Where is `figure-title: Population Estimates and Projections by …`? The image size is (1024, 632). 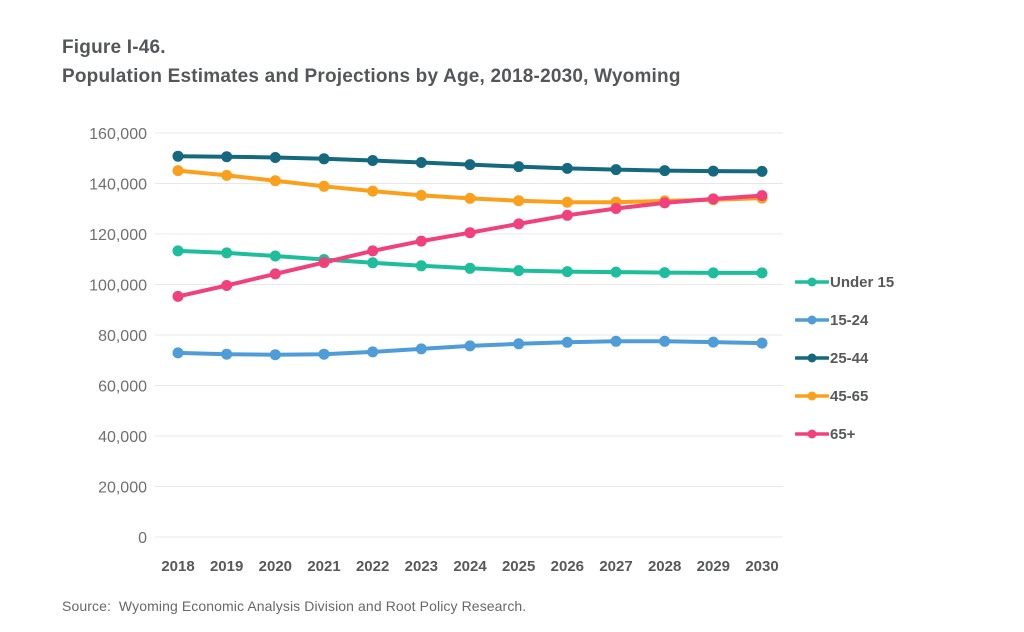 figure-title: Population Estimates and Projections by … is located at coordinates (371, 76).